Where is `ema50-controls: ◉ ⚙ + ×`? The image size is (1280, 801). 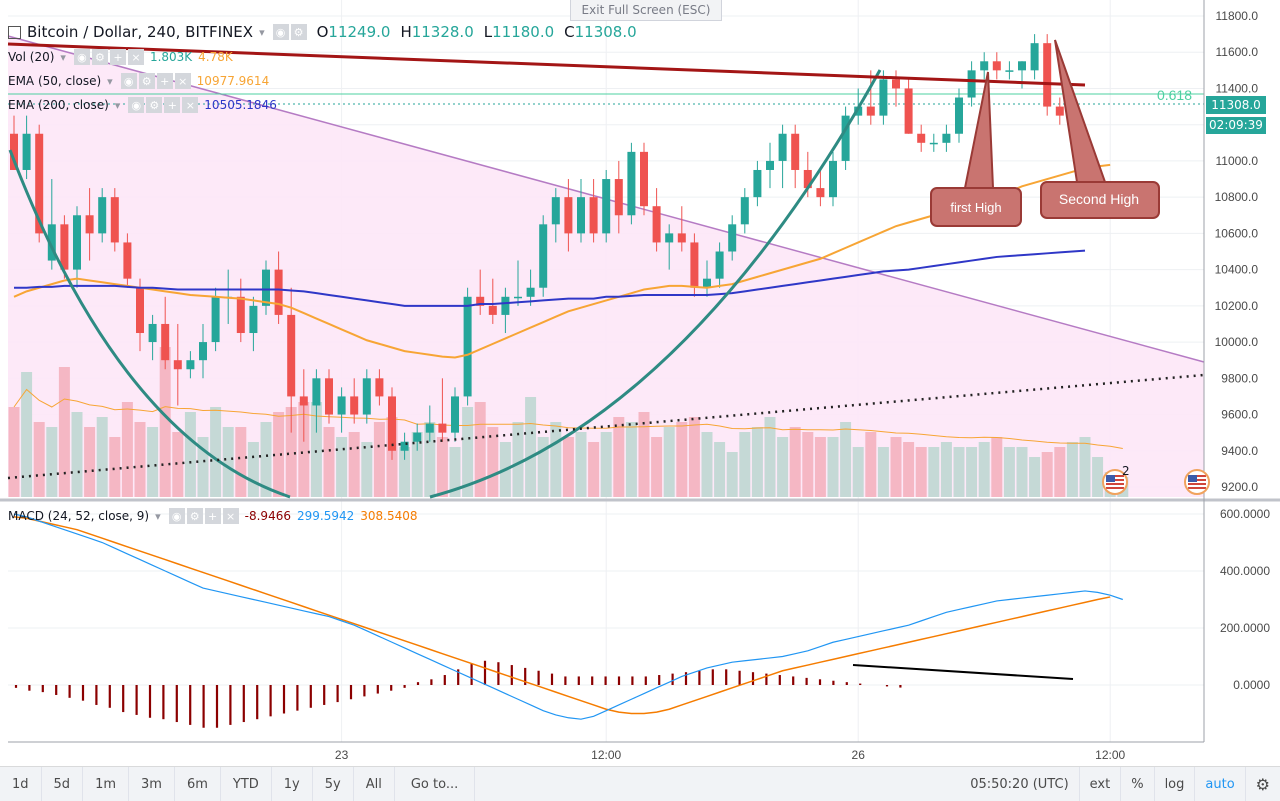
ema50-controls: ◉ ⚙ + × is located at coordinates (155, 81).